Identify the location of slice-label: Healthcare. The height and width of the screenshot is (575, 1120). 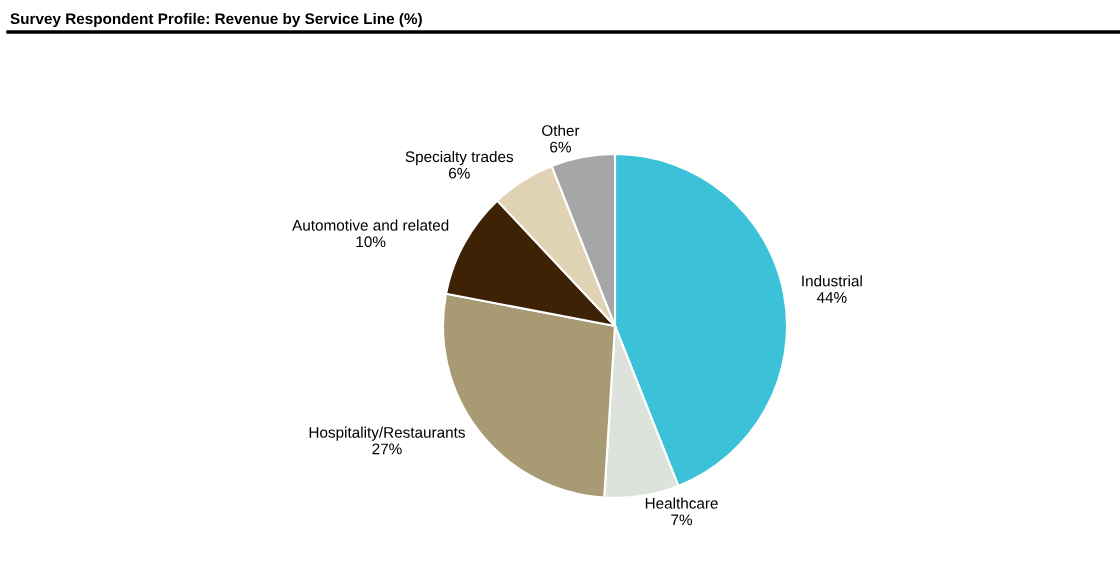
(681, 503).